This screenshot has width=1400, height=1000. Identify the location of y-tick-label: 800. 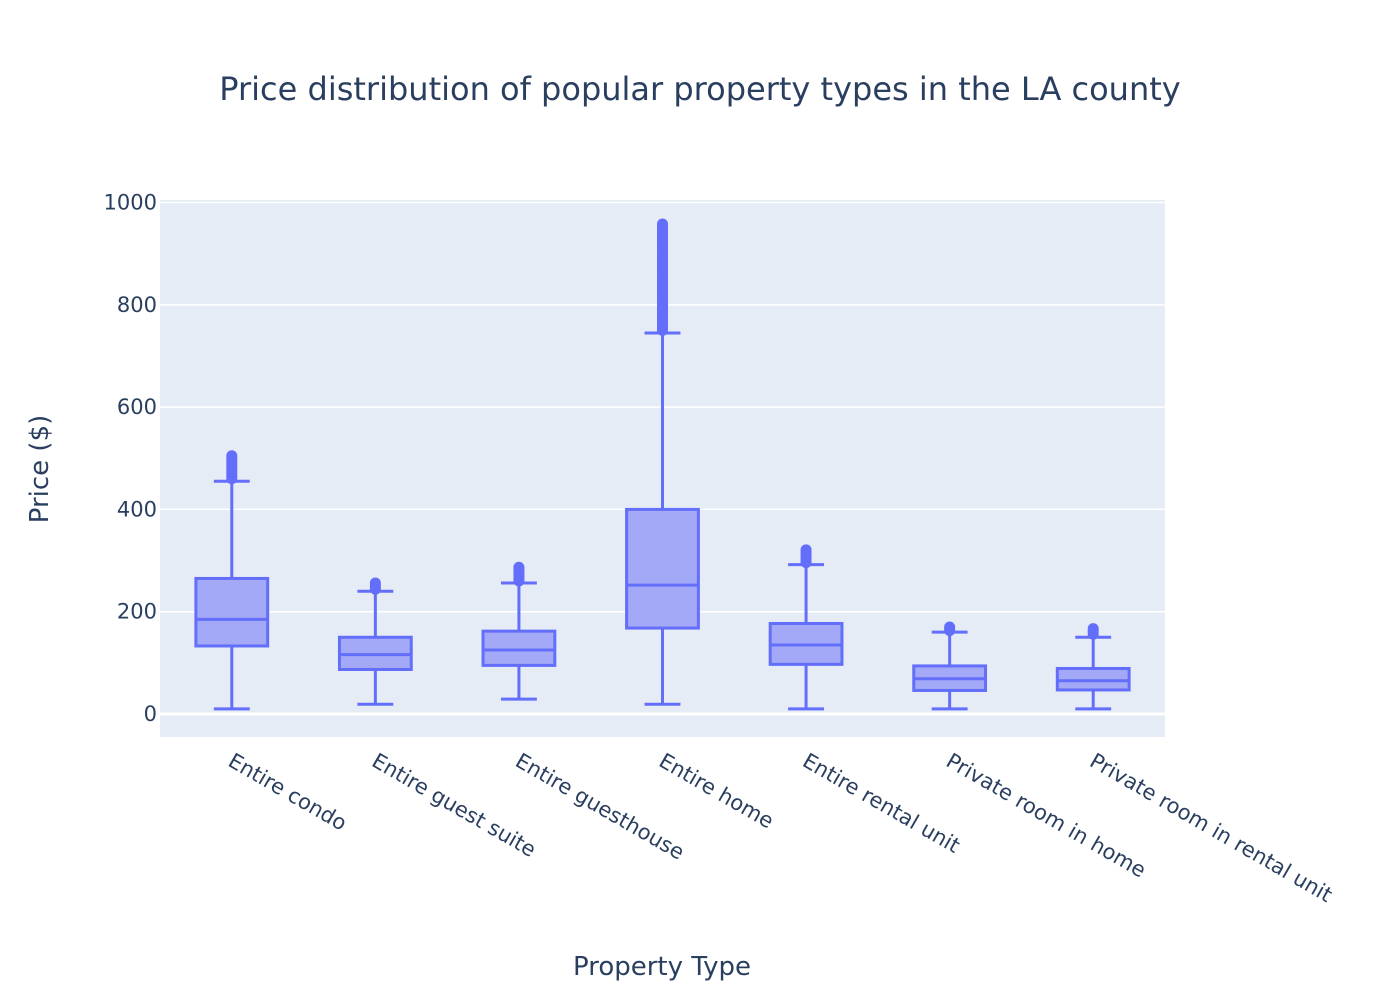
(137, 305).